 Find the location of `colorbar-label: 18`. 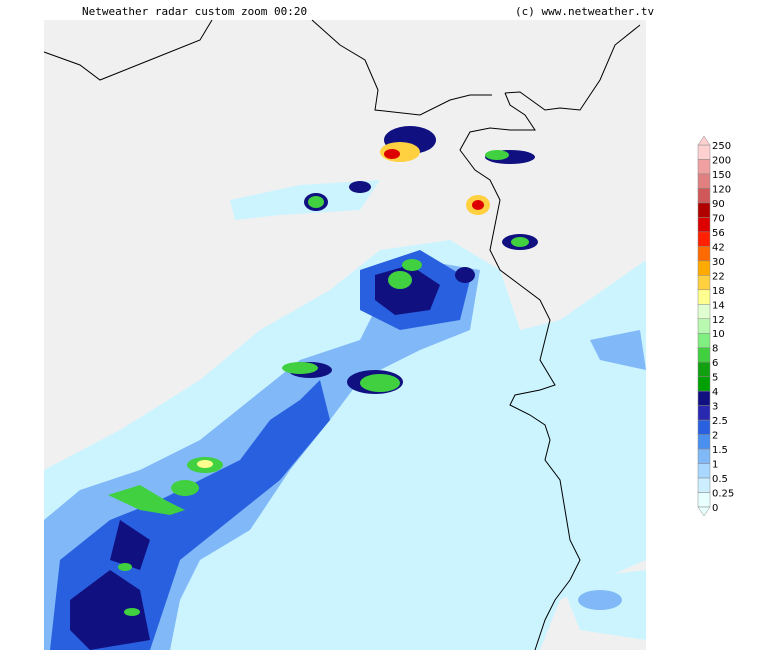

colorbar-label: 18 is located at coordinates (718, 291).